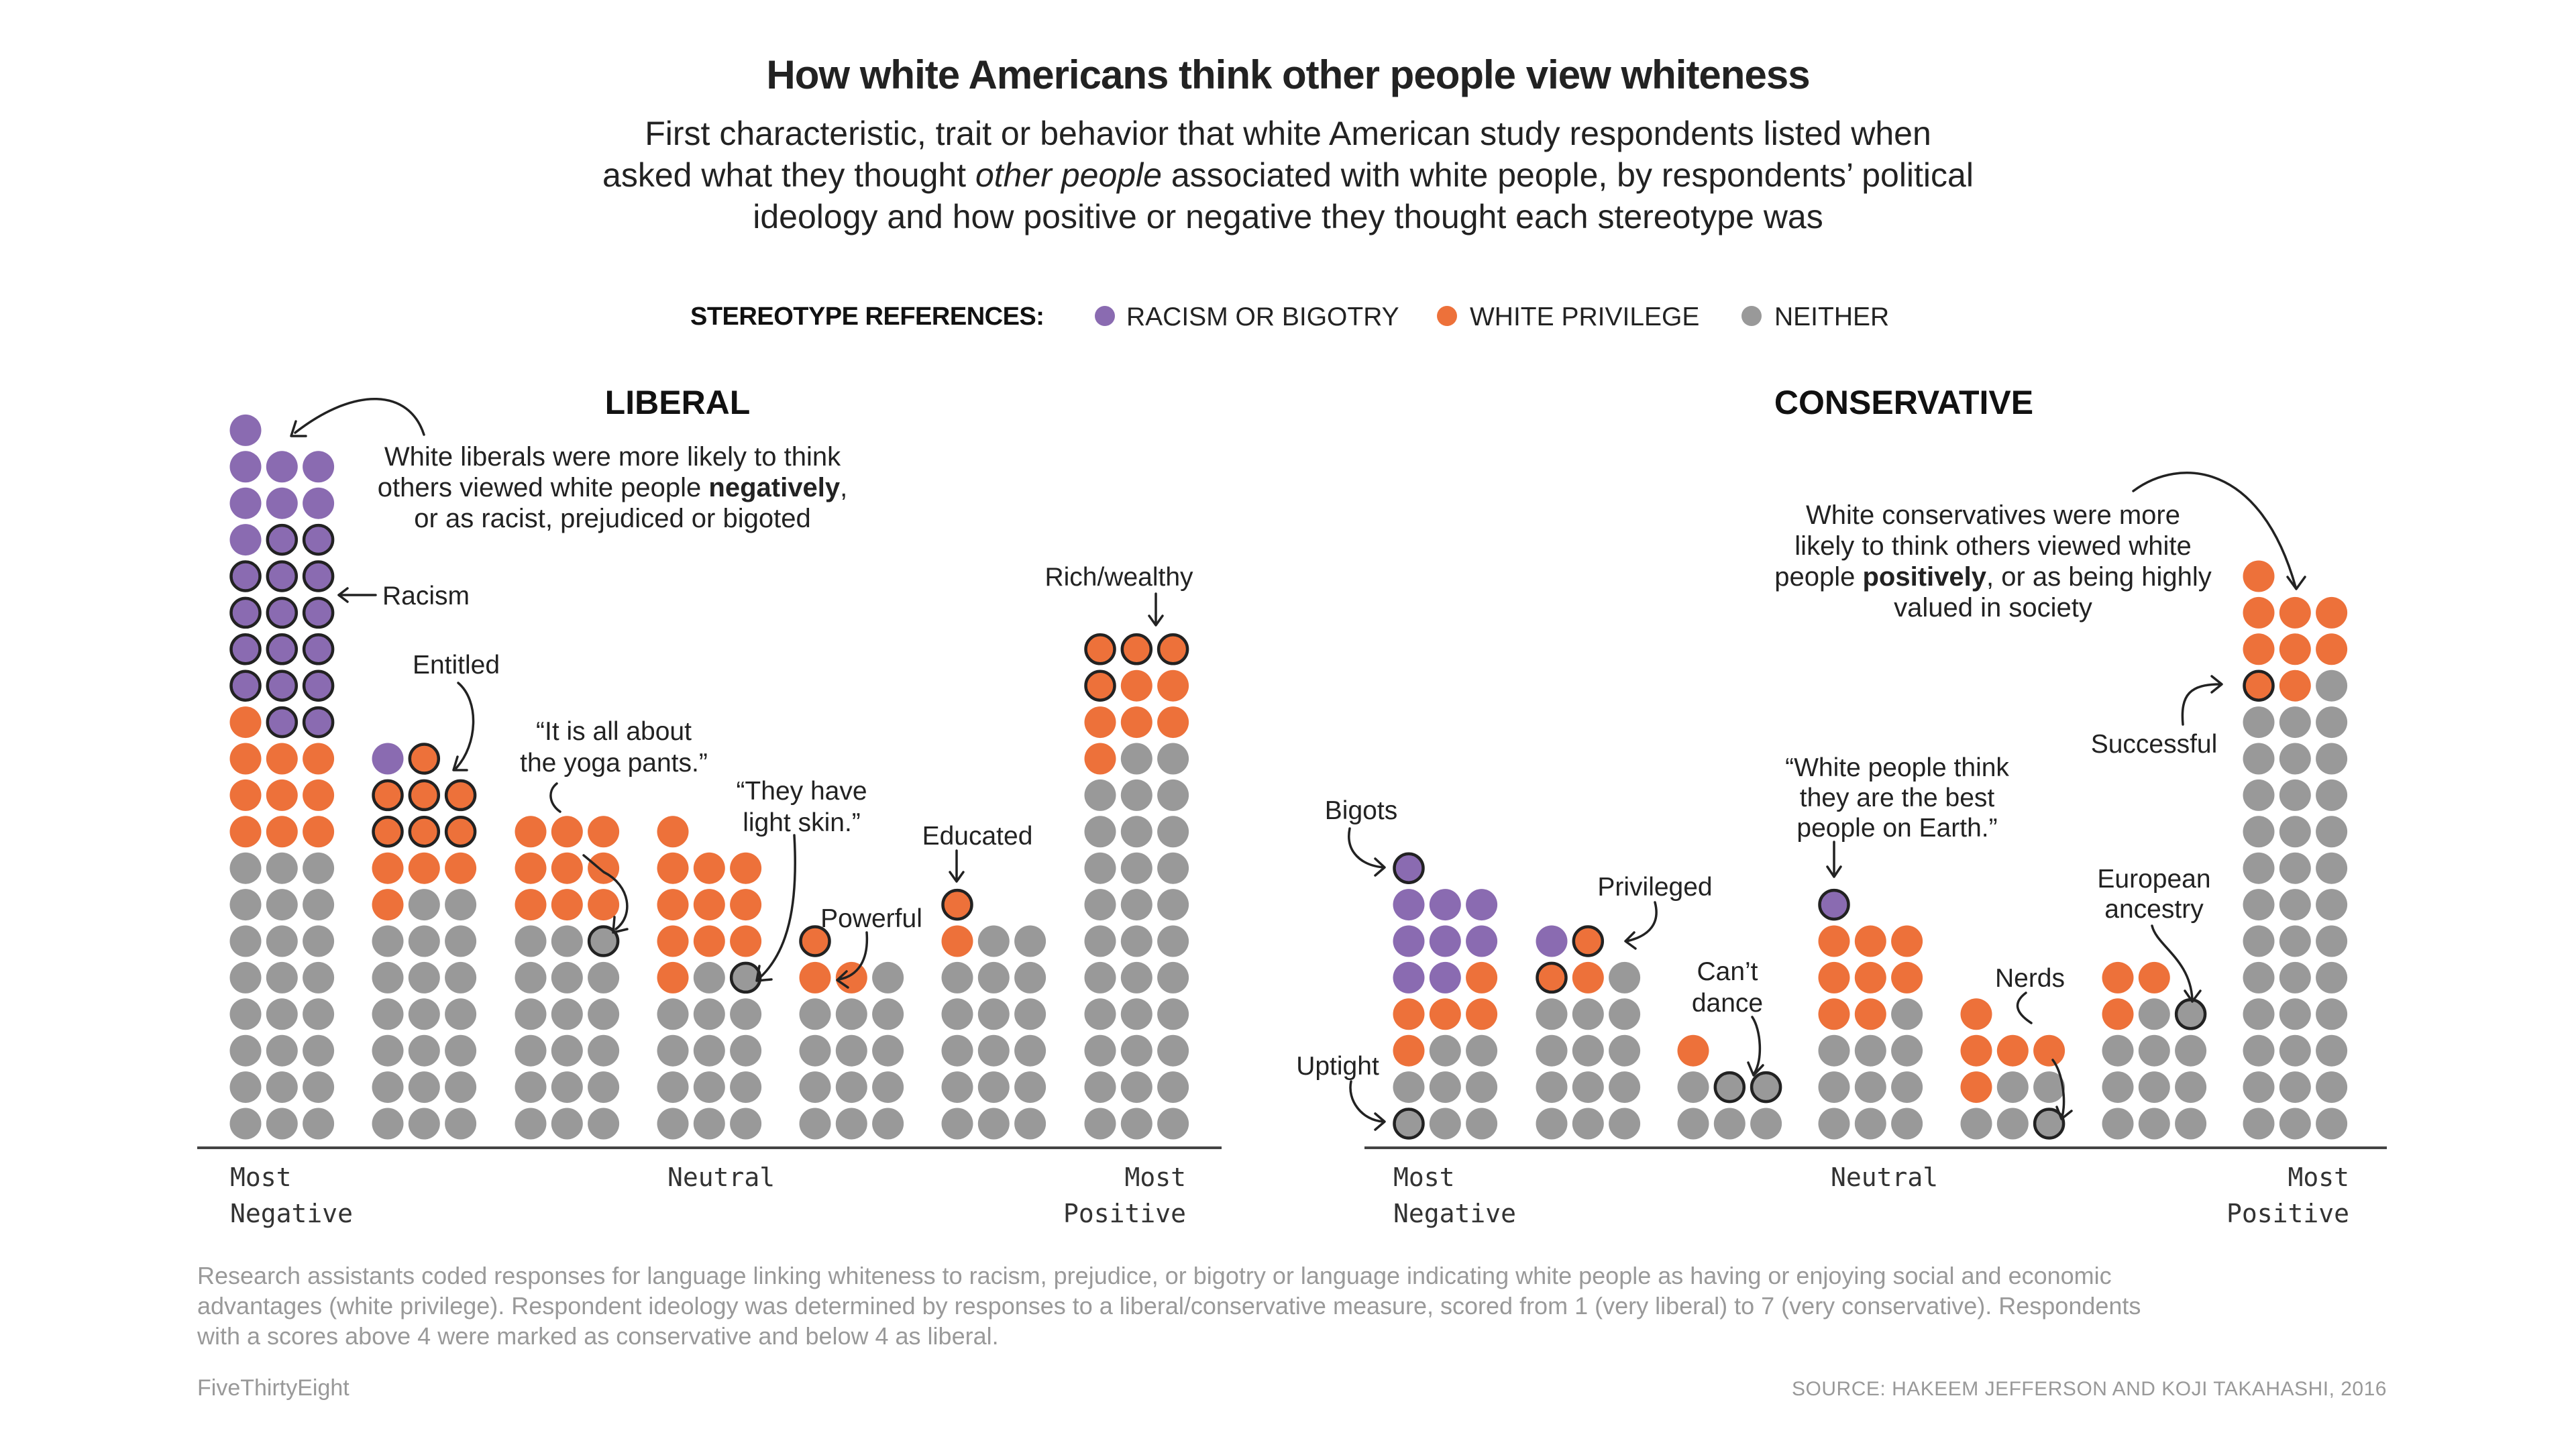  I want to click on annotation-text: light skin.”, so click(802, 822).